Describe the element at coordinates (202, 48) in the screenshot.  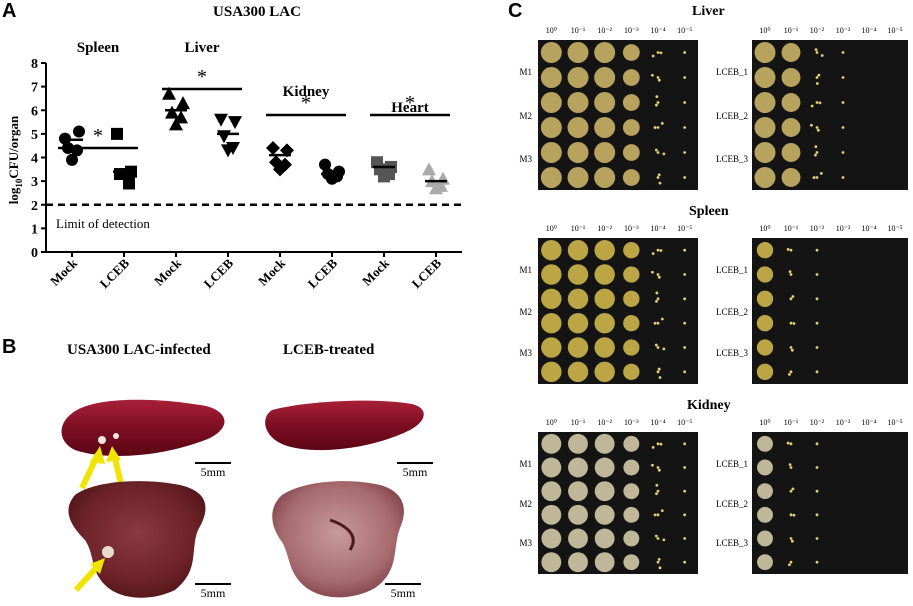
I see `organ-label: Liver` at that location.